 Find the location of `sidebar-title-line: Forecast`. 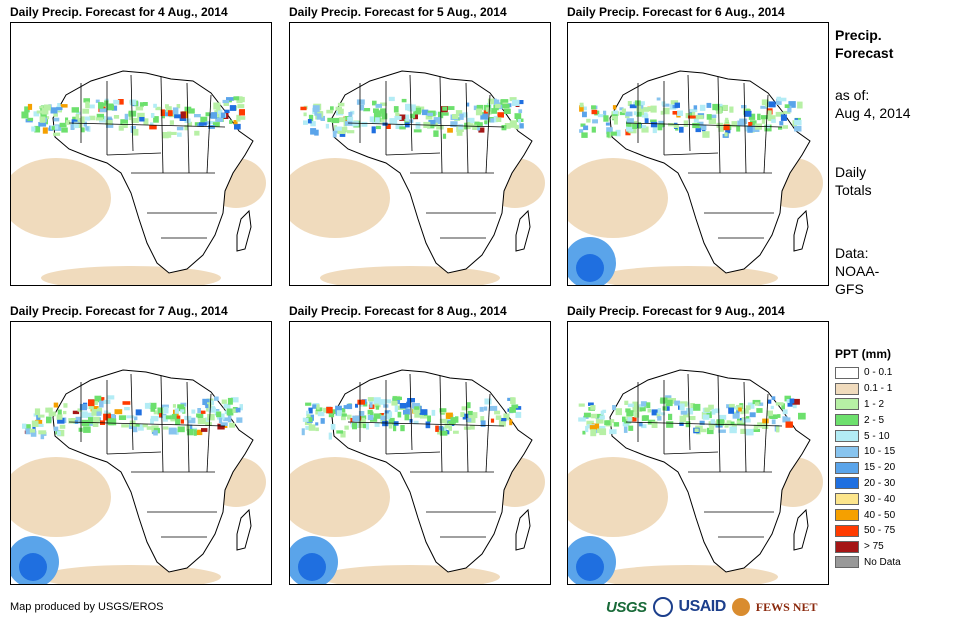

sidebar-title-line: Forecast is located at coordinates (864, 53).